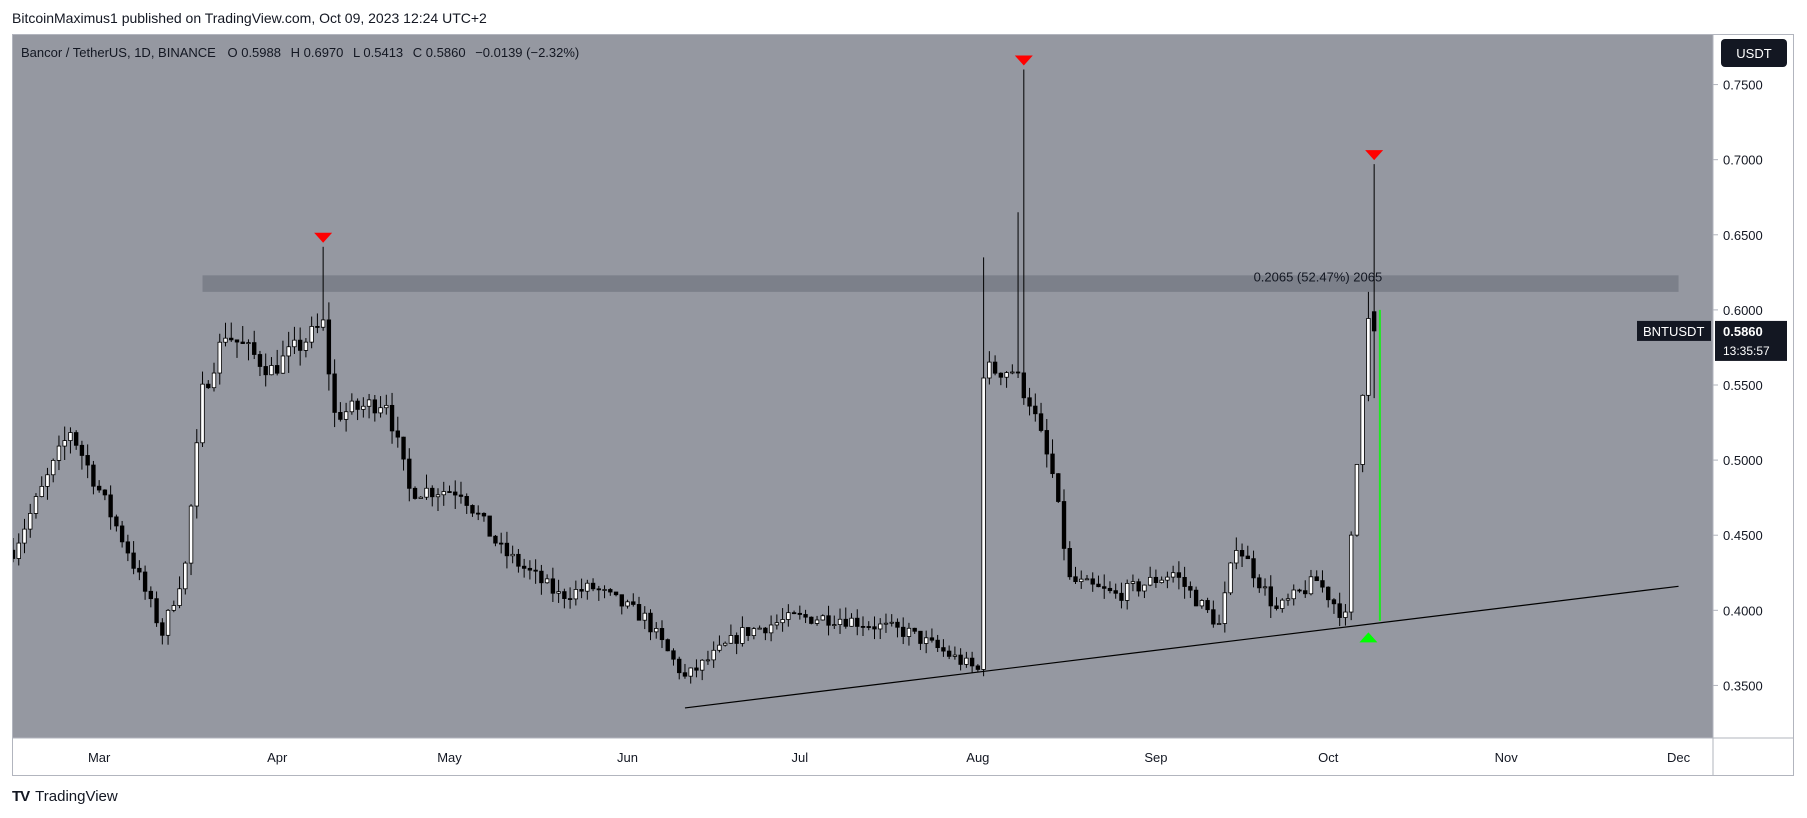  Describe the element at coordinates (1743, 310) in the screenshot. I see `y-tick-label: 0.6000` at that location.